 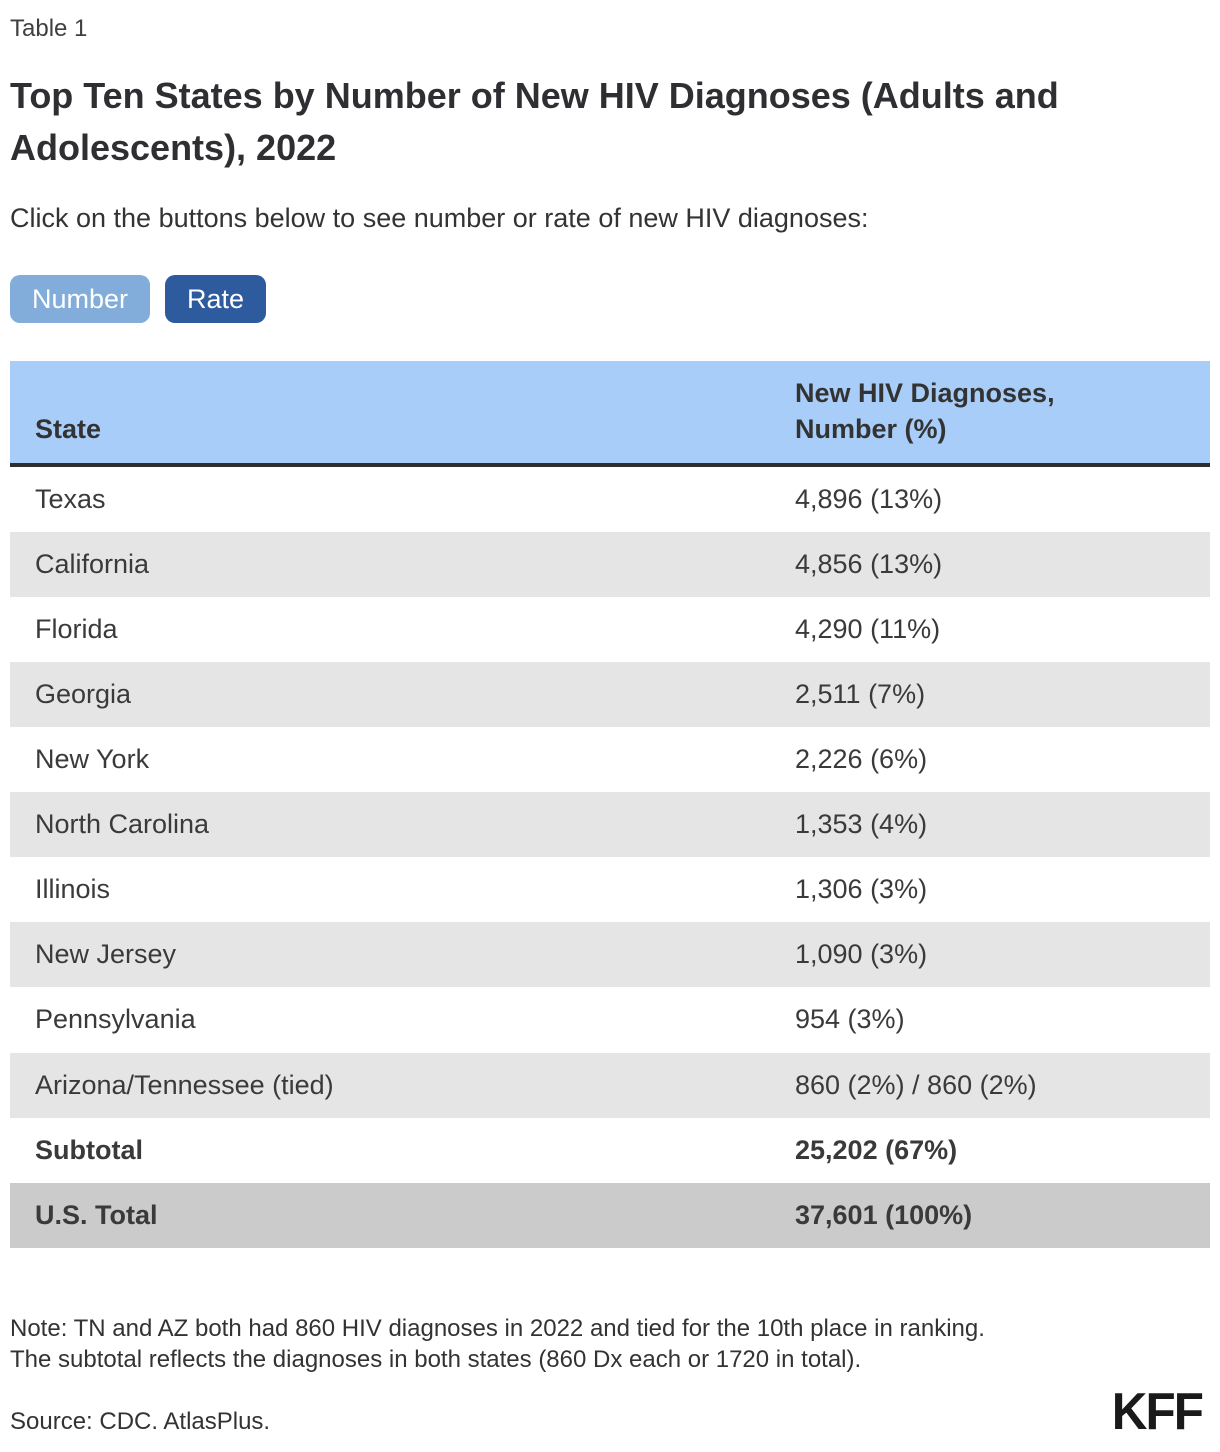 What do you see at coordinates (184, 1084) in the screenshot?
I see `state-cell: Arizona/Tennessee (tied)` at bounding box center [184, 1084].